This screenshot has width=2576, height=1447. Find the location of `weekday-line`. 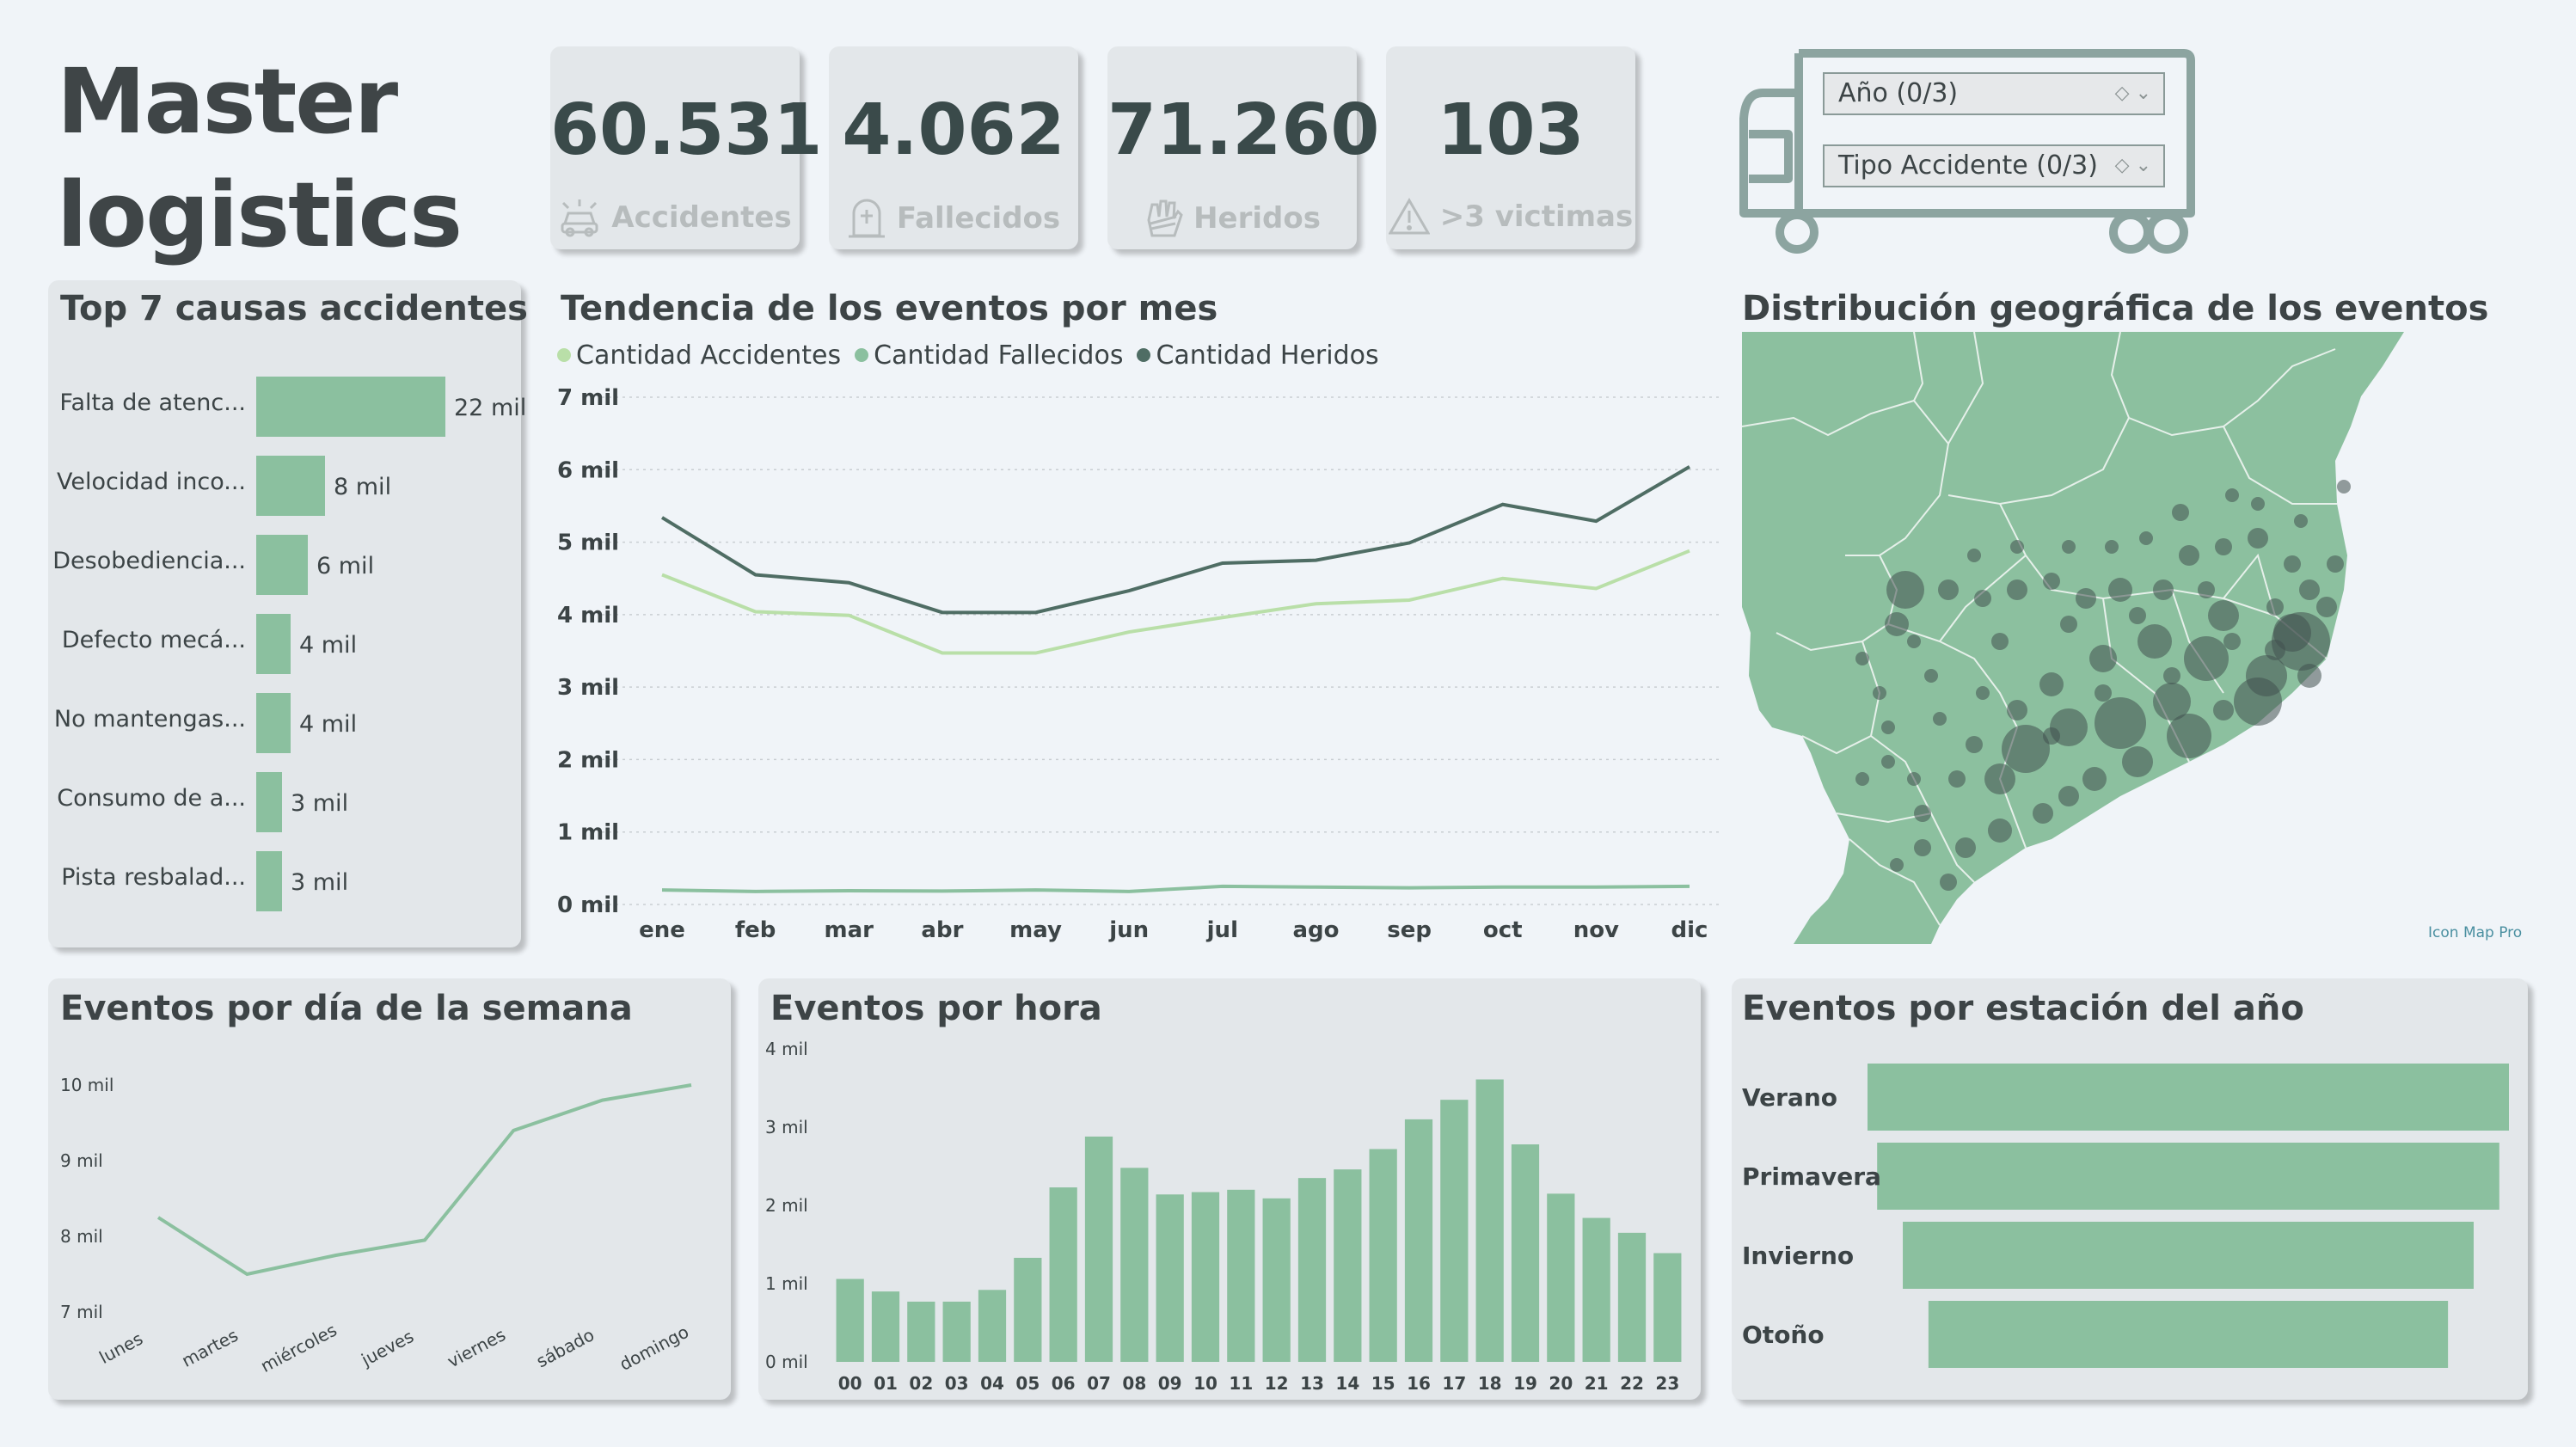

weekday-line is located at coordinates (424, 1180).